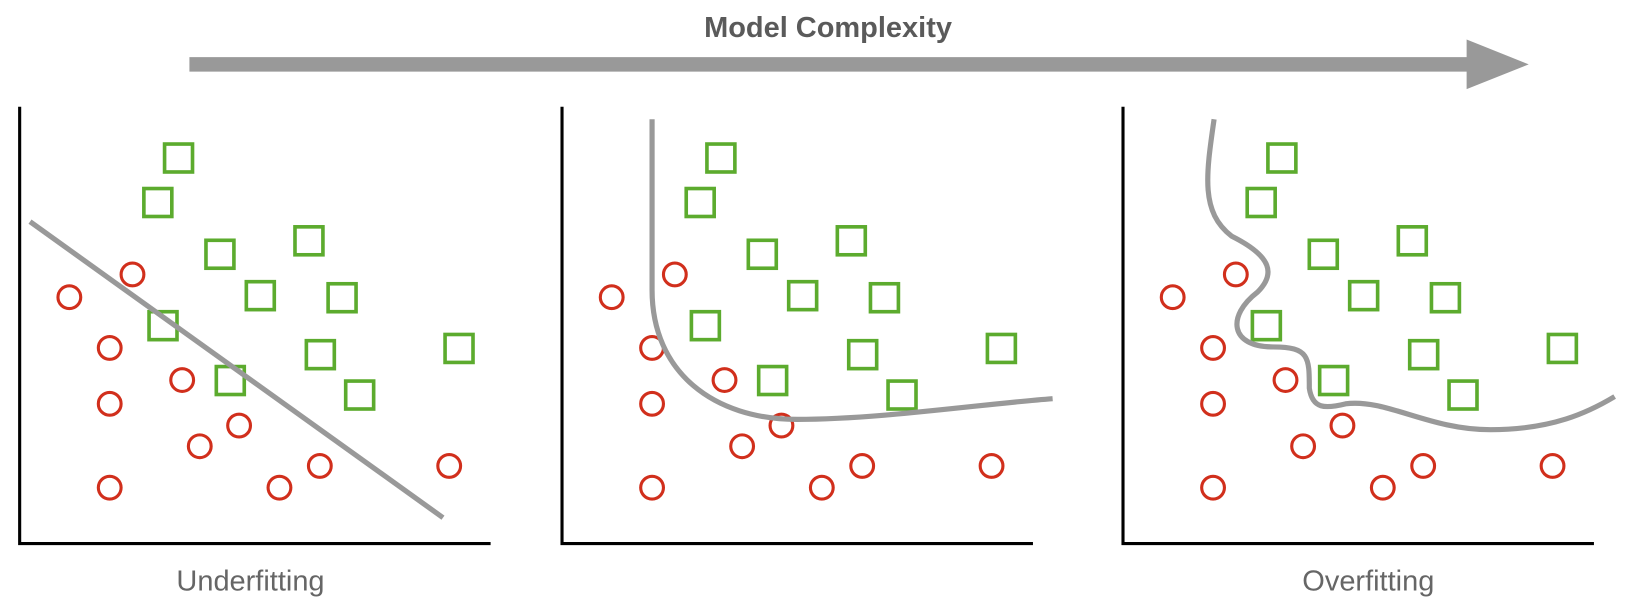 This screenshot has width=1625, height=611. What do you see at coordinates (1497, 64) in the screenshot?
I see `arrow-head` at bounding box center [1497, 64].